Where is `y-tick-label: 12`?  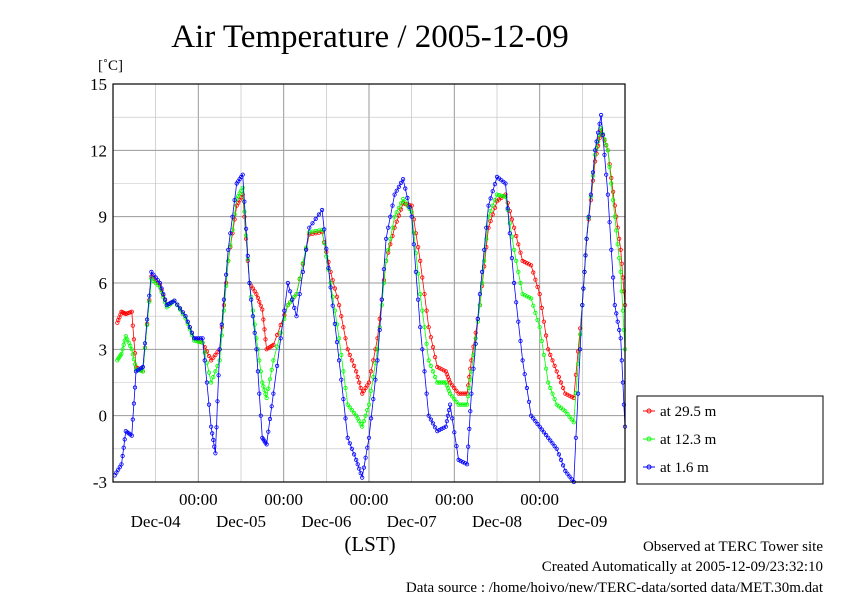
y-tick-label: 12 is located at coordinates (98, 150).